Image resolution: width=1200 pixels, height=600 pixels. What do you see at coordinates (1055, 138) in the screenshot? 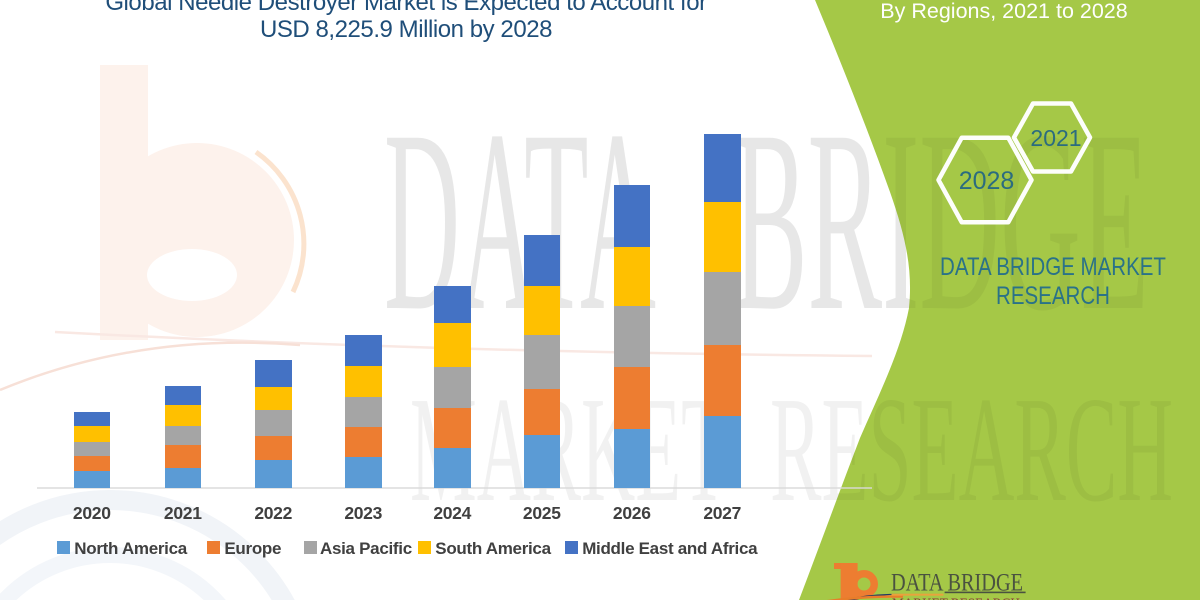
I see `svg-text: 2021` at bounding box center [1055, 138].